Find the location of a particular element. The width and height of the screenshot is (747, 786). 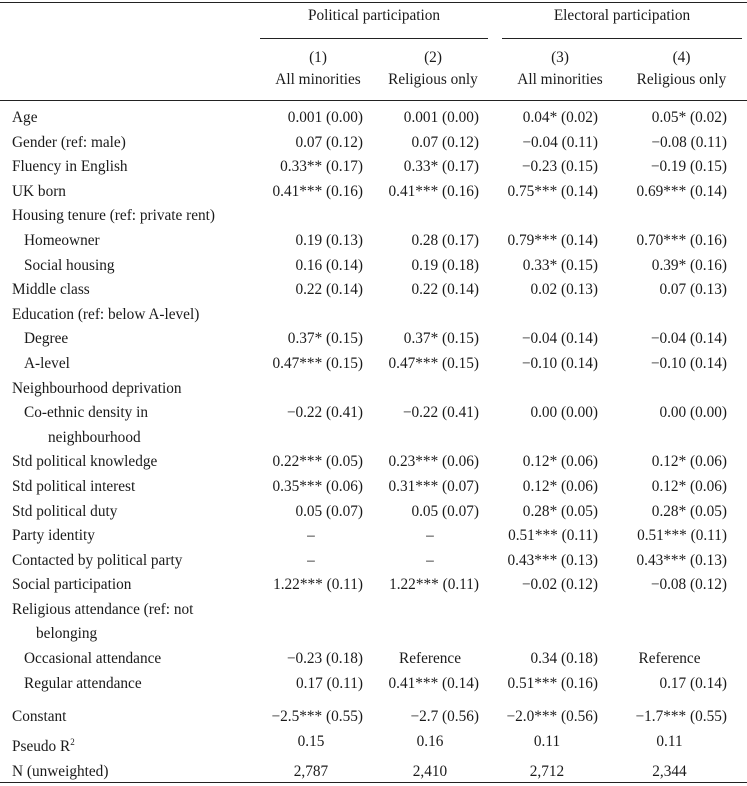

cell-model-3: −0.10 (0.14) is located at coordinates (559, 363).